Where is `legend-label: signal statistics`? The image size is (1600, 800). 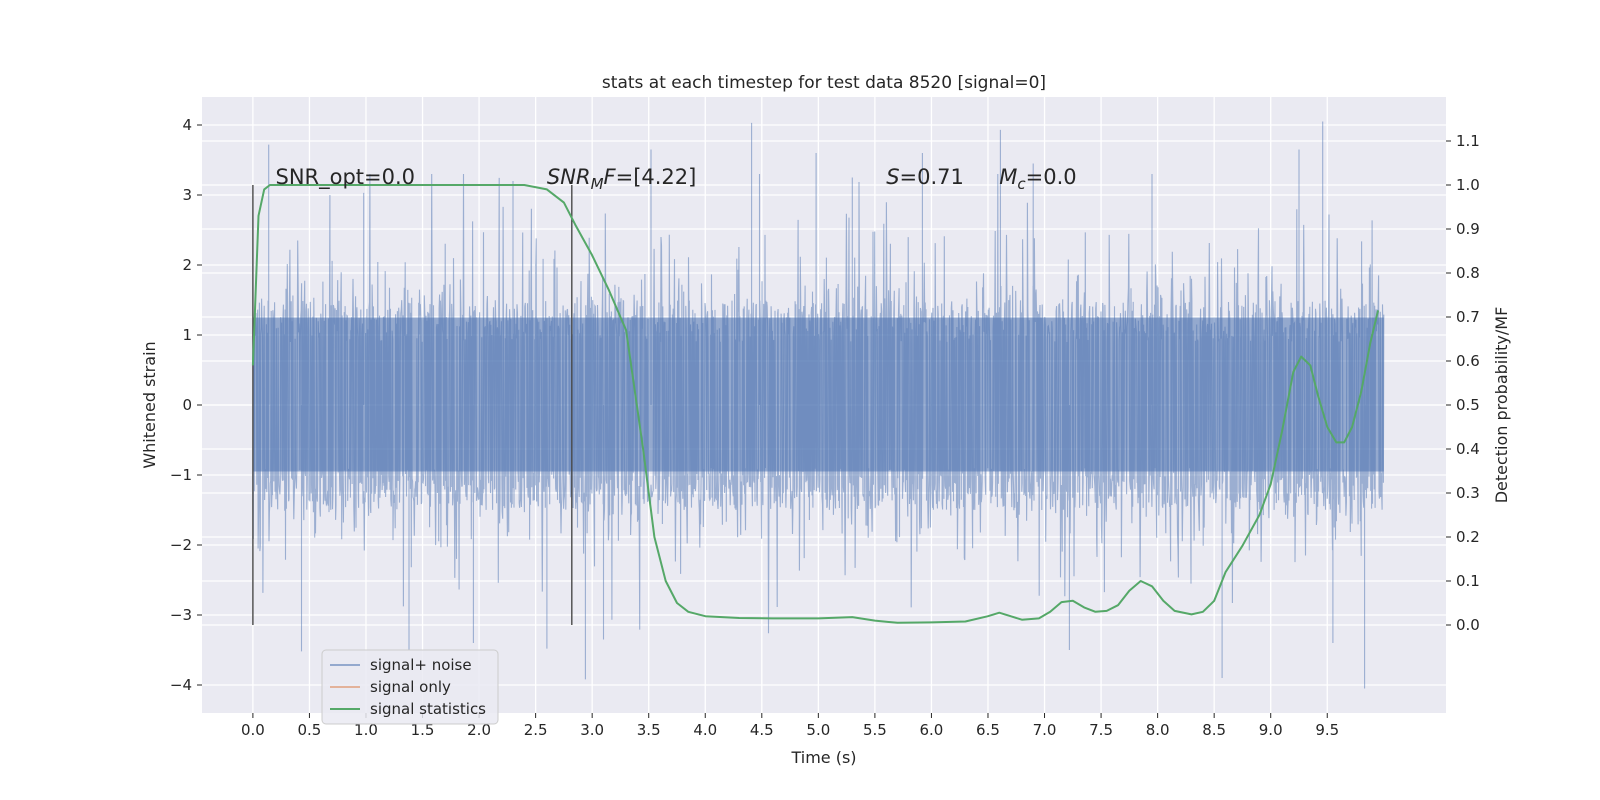 legend-label: signal statistics is located at coordinates (428, 709).